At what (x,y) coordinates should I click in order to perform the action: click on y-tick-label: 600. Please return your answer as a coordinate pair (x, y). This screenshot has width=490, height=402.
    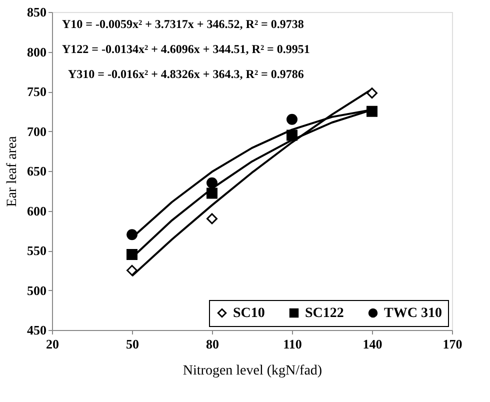
    Looking at the image, I should click on (36, 210).